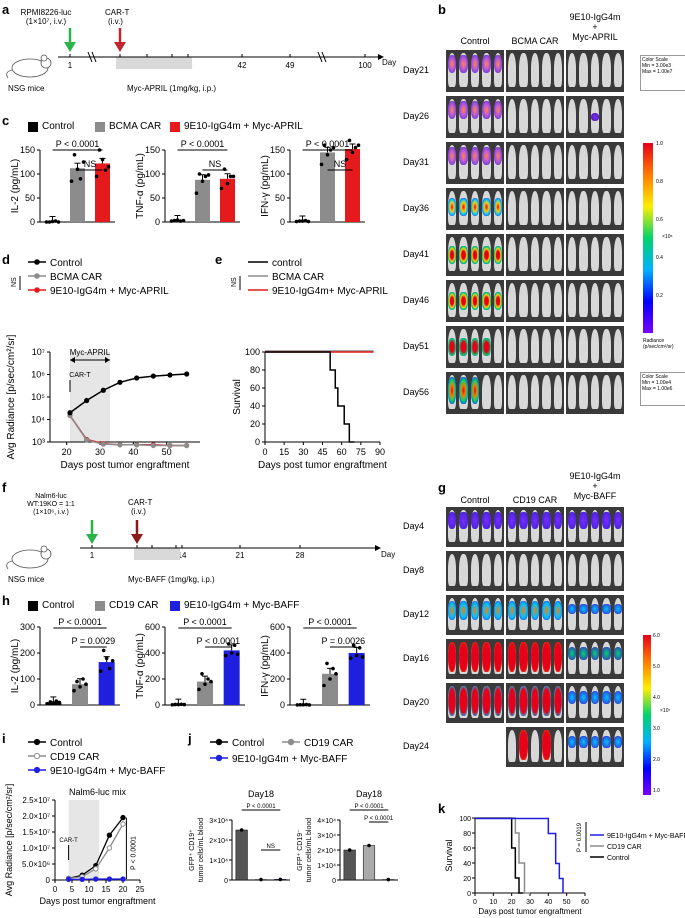 This screenshot has height=918, width=685. I want to click on cart-label-f: CAR-T, so click(140, 502).